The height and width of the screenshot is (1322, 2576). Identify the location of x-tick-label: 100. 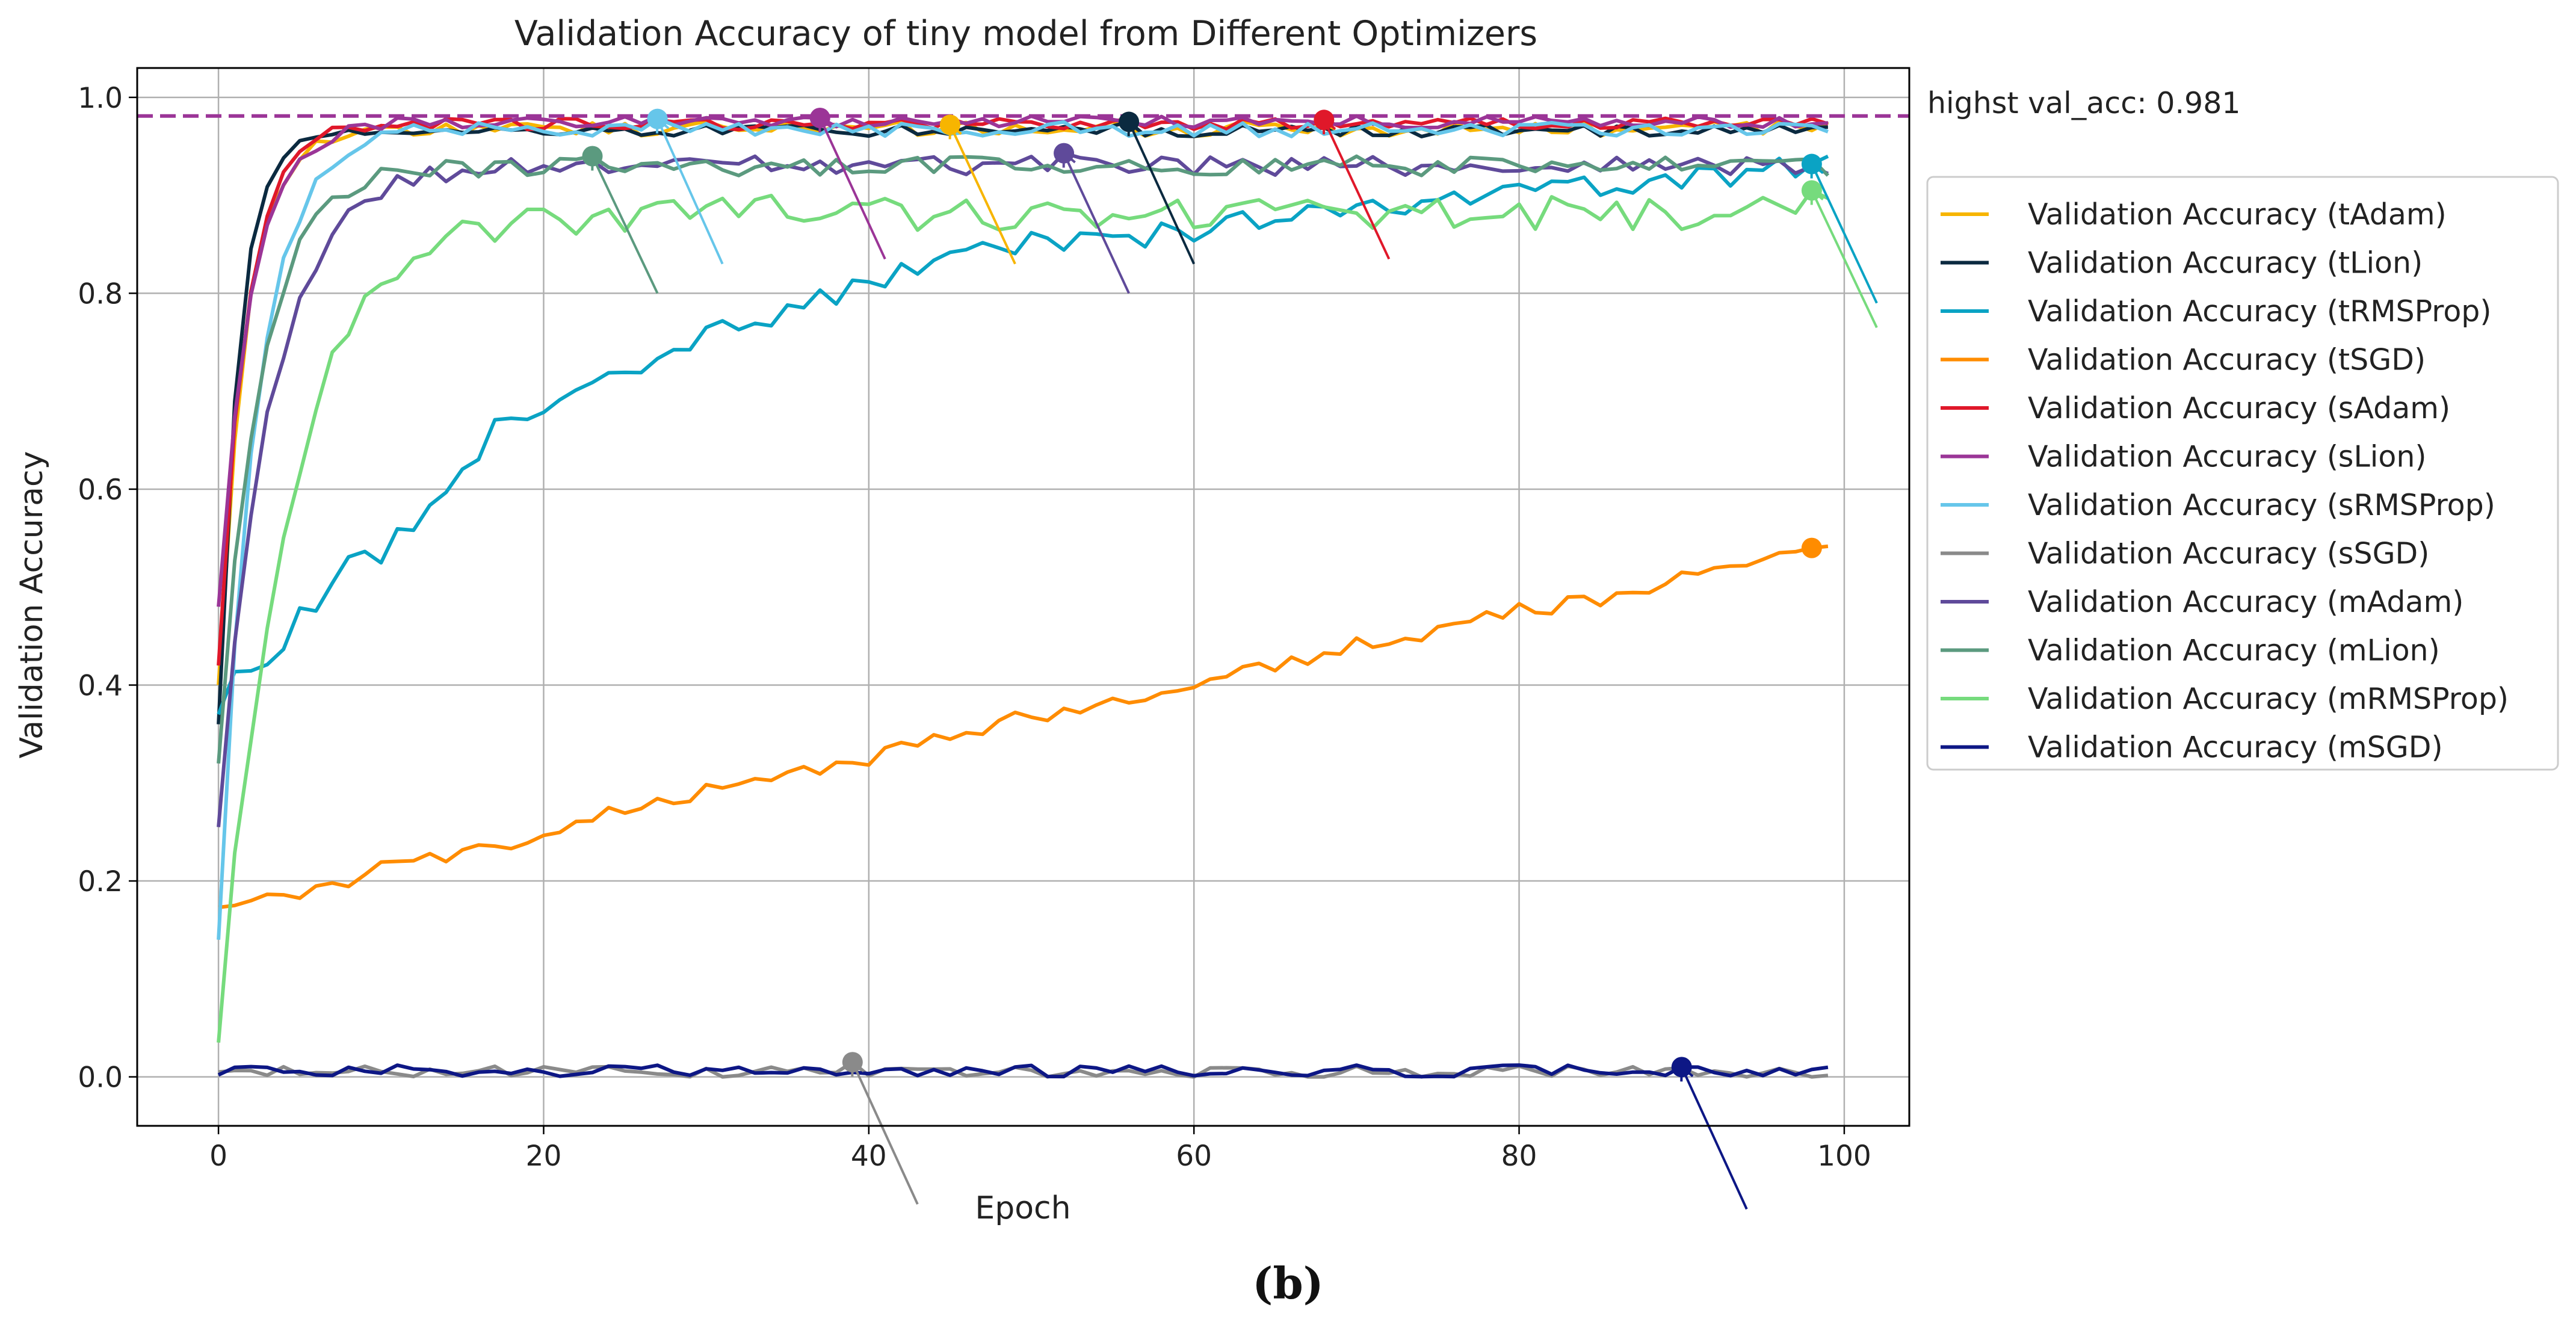
(1844, 1156).